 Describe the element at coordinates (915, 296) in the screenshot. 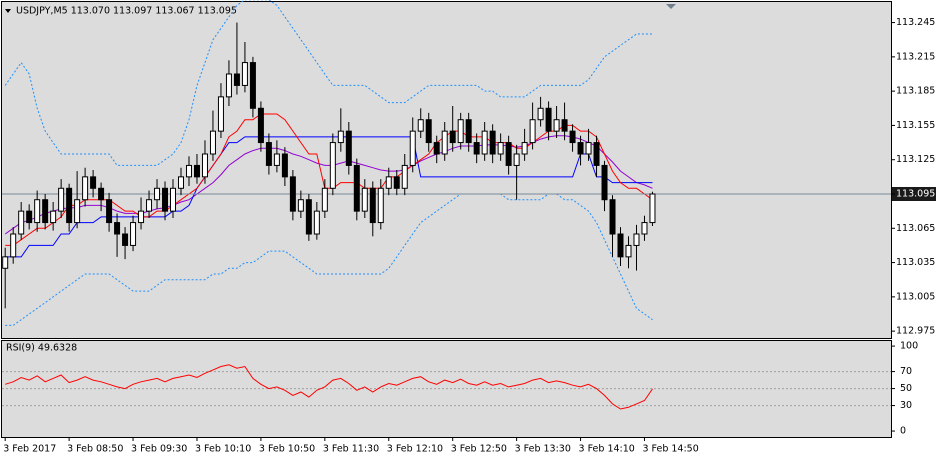

I see `y-tick-label: 113.005` at that location.